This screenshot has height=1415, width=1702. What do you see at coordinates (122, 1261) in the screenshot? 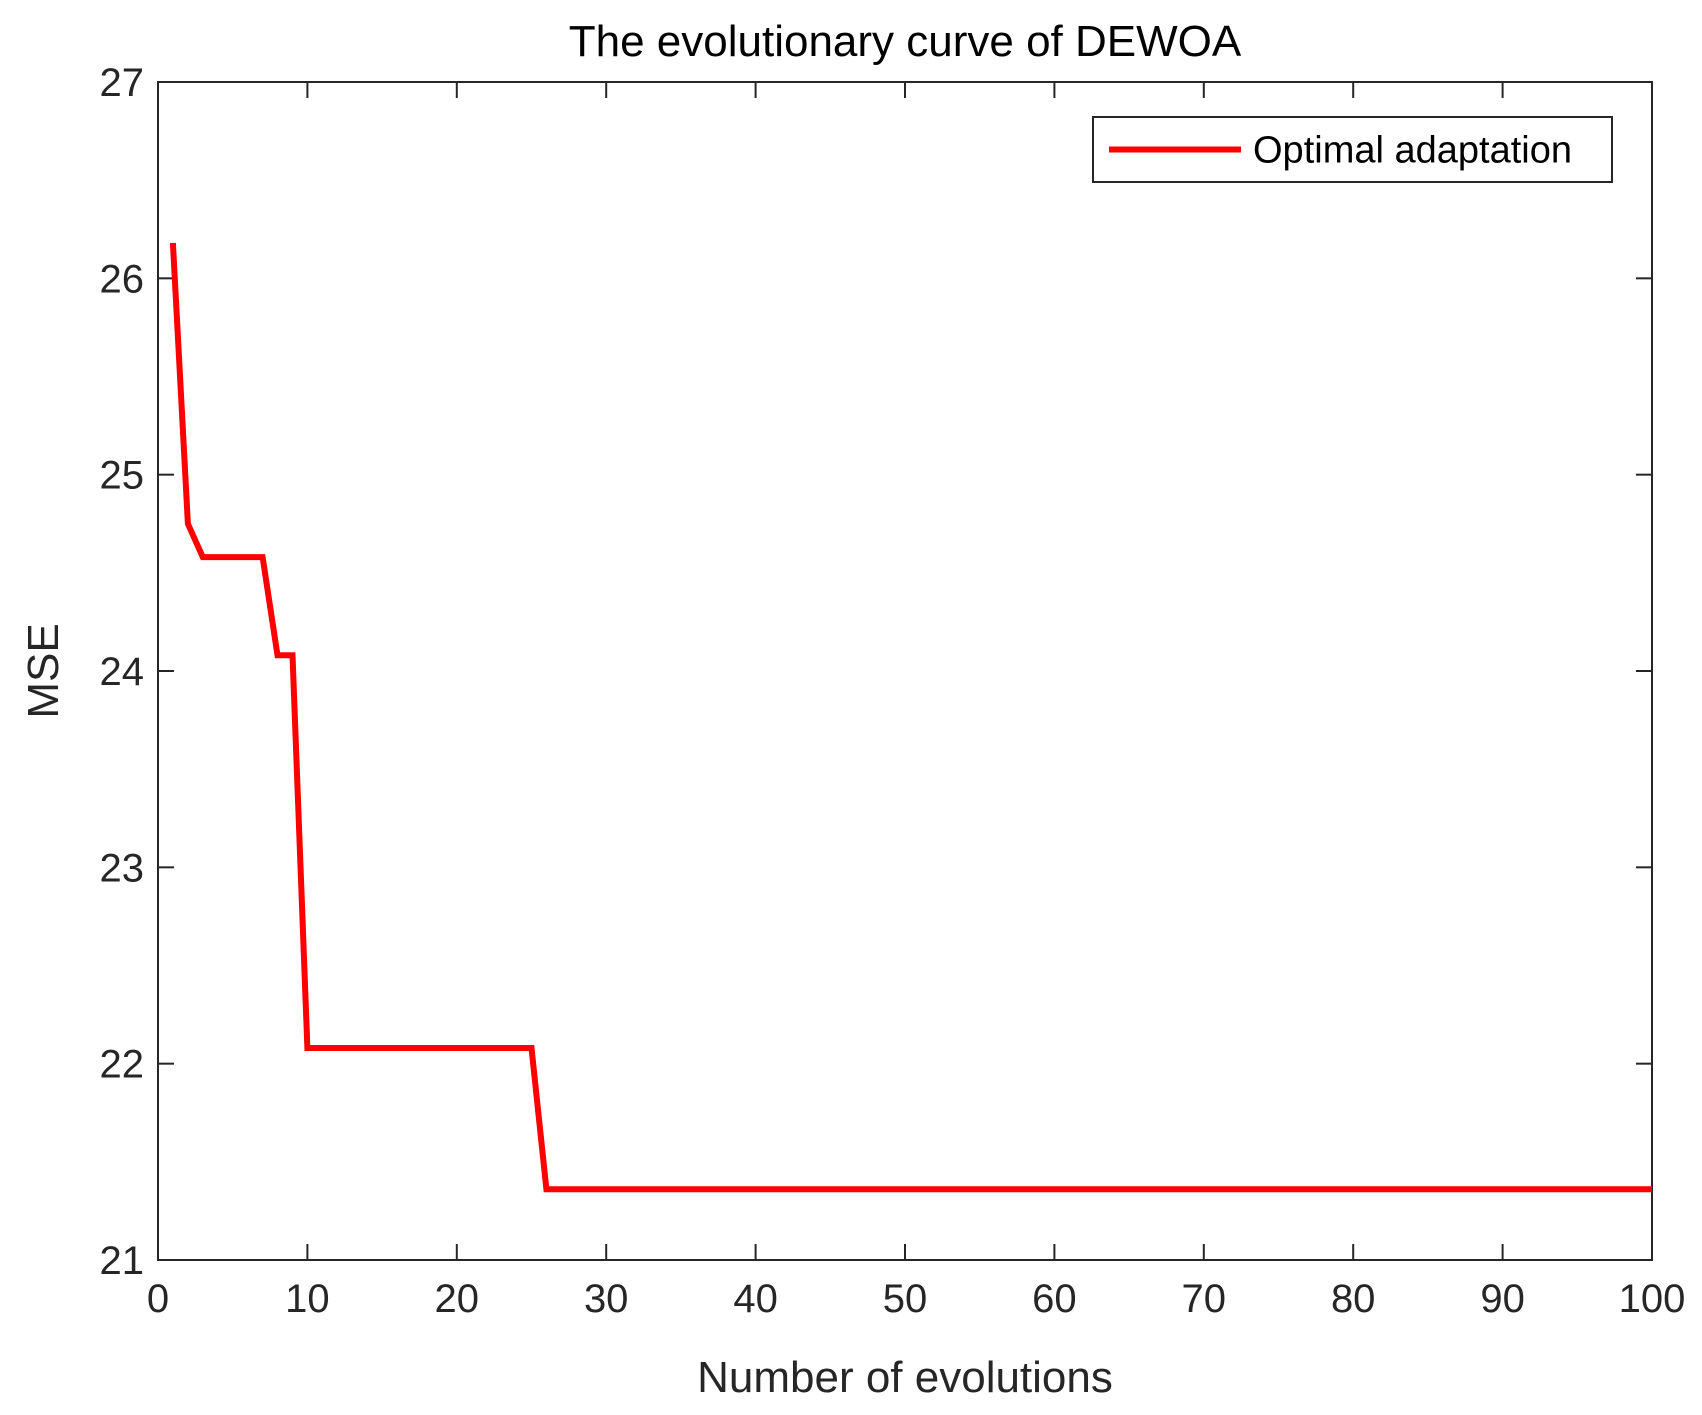
I see `y-tick-label: 21` at bounding box center [122, 1261].